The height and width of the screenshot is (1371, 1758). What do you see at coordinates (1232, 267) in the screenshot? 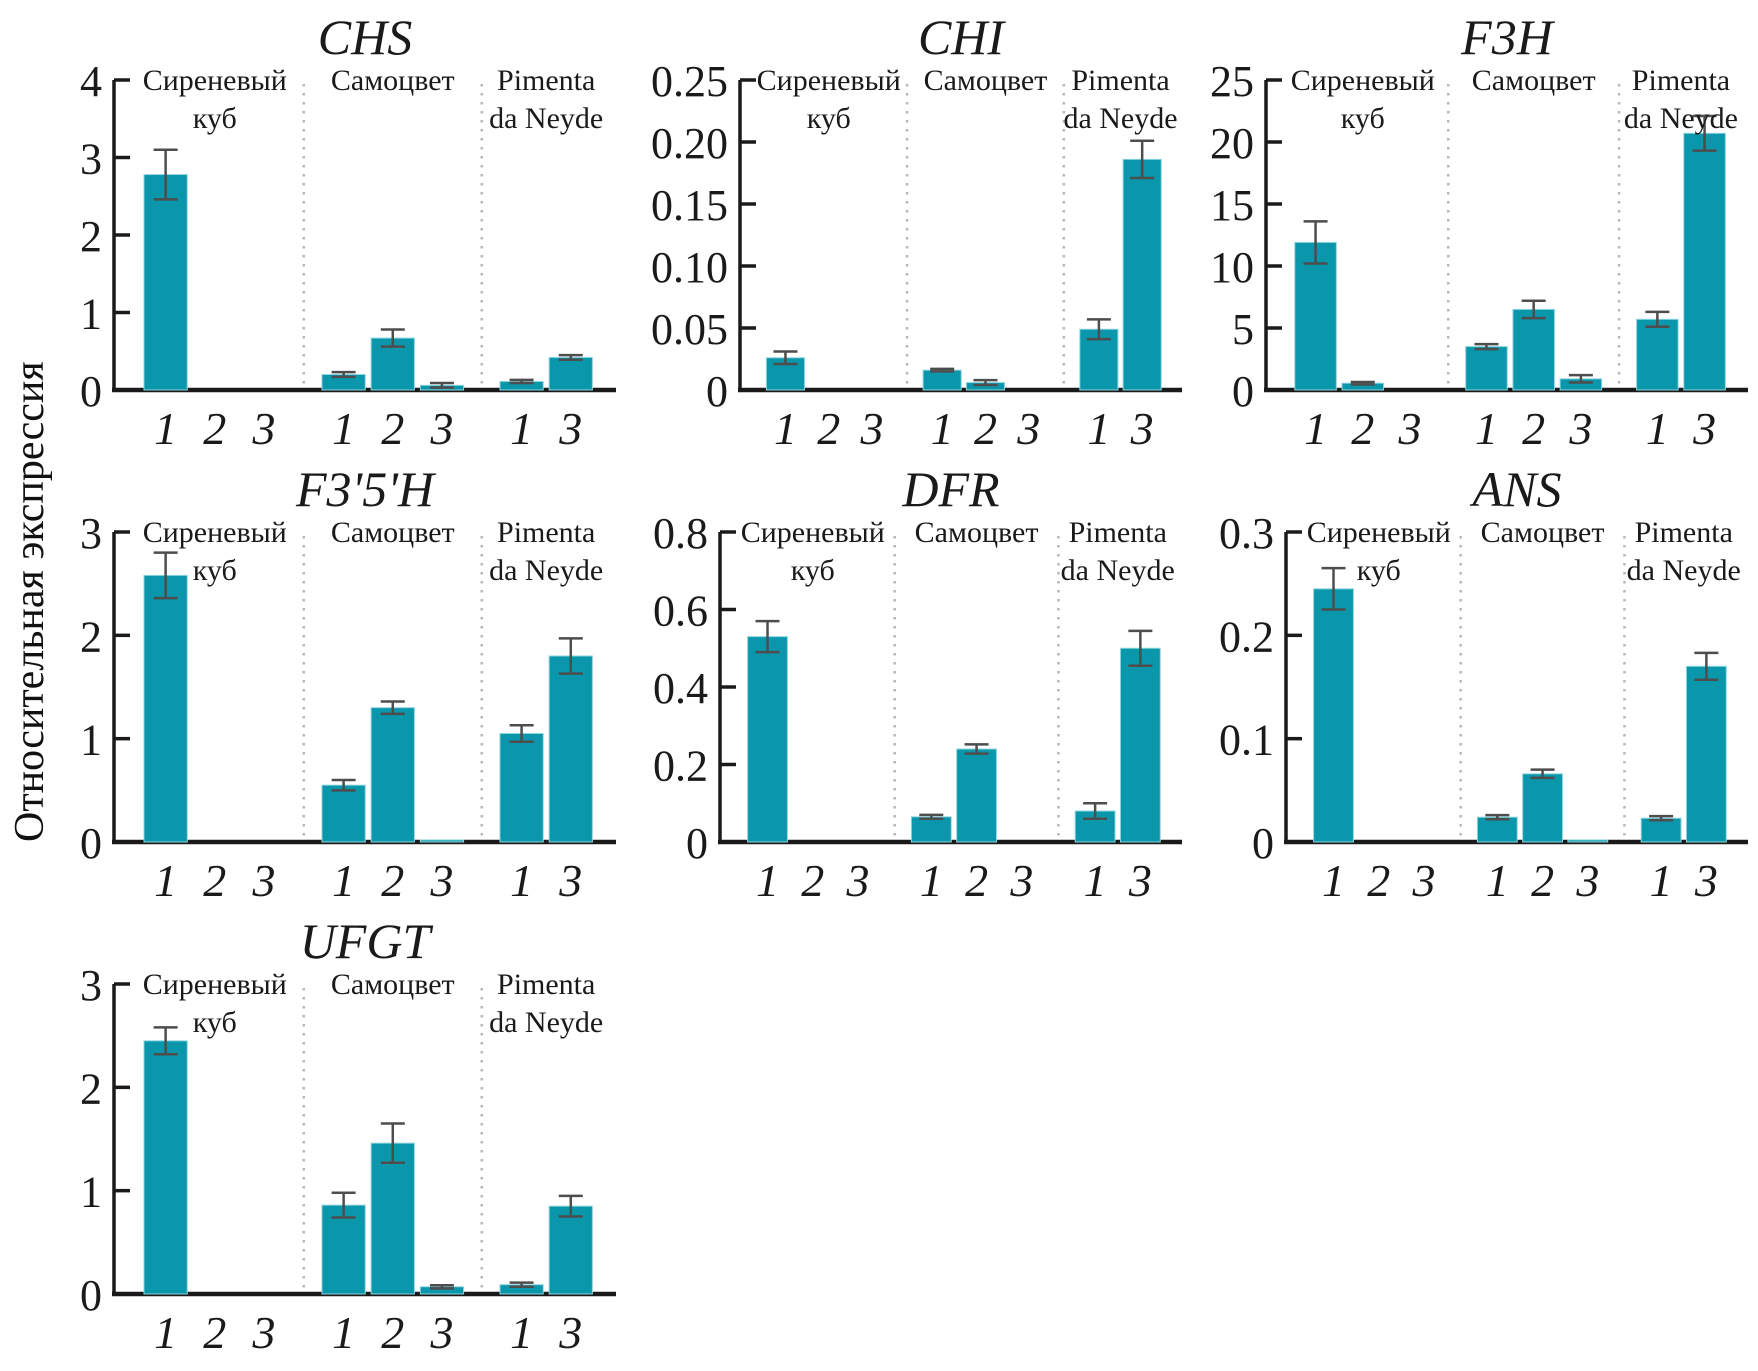
I see `y-tick-label: 10` at bounding box center [1232, 267].